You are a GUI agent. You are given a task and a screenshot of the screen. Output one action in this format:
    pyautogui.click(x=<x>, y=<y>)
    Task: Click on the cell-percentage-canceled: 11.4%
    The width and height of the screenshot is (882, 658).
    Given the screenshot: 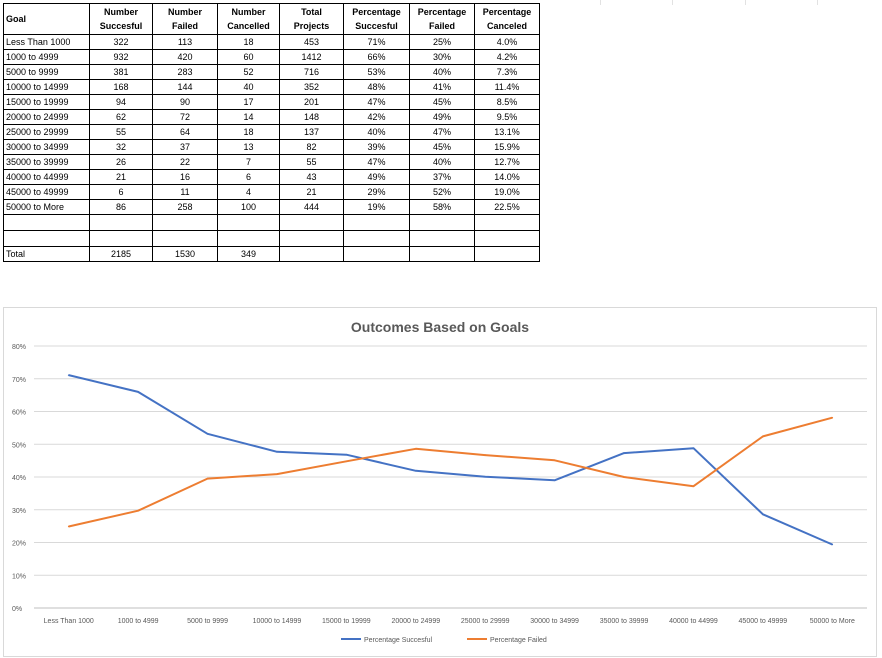 What is the action you would take?
    pyautogui.click(x=507, y=87)
    